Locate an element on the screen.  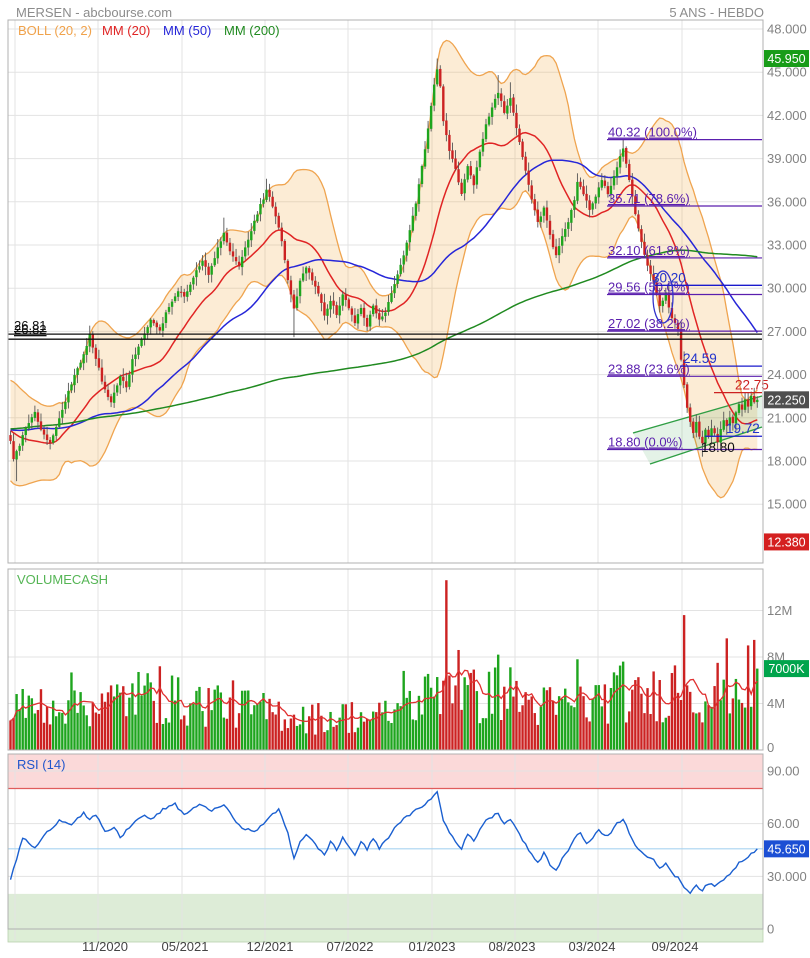
svg-text: 60.00 is located at coordinates (783, 823).